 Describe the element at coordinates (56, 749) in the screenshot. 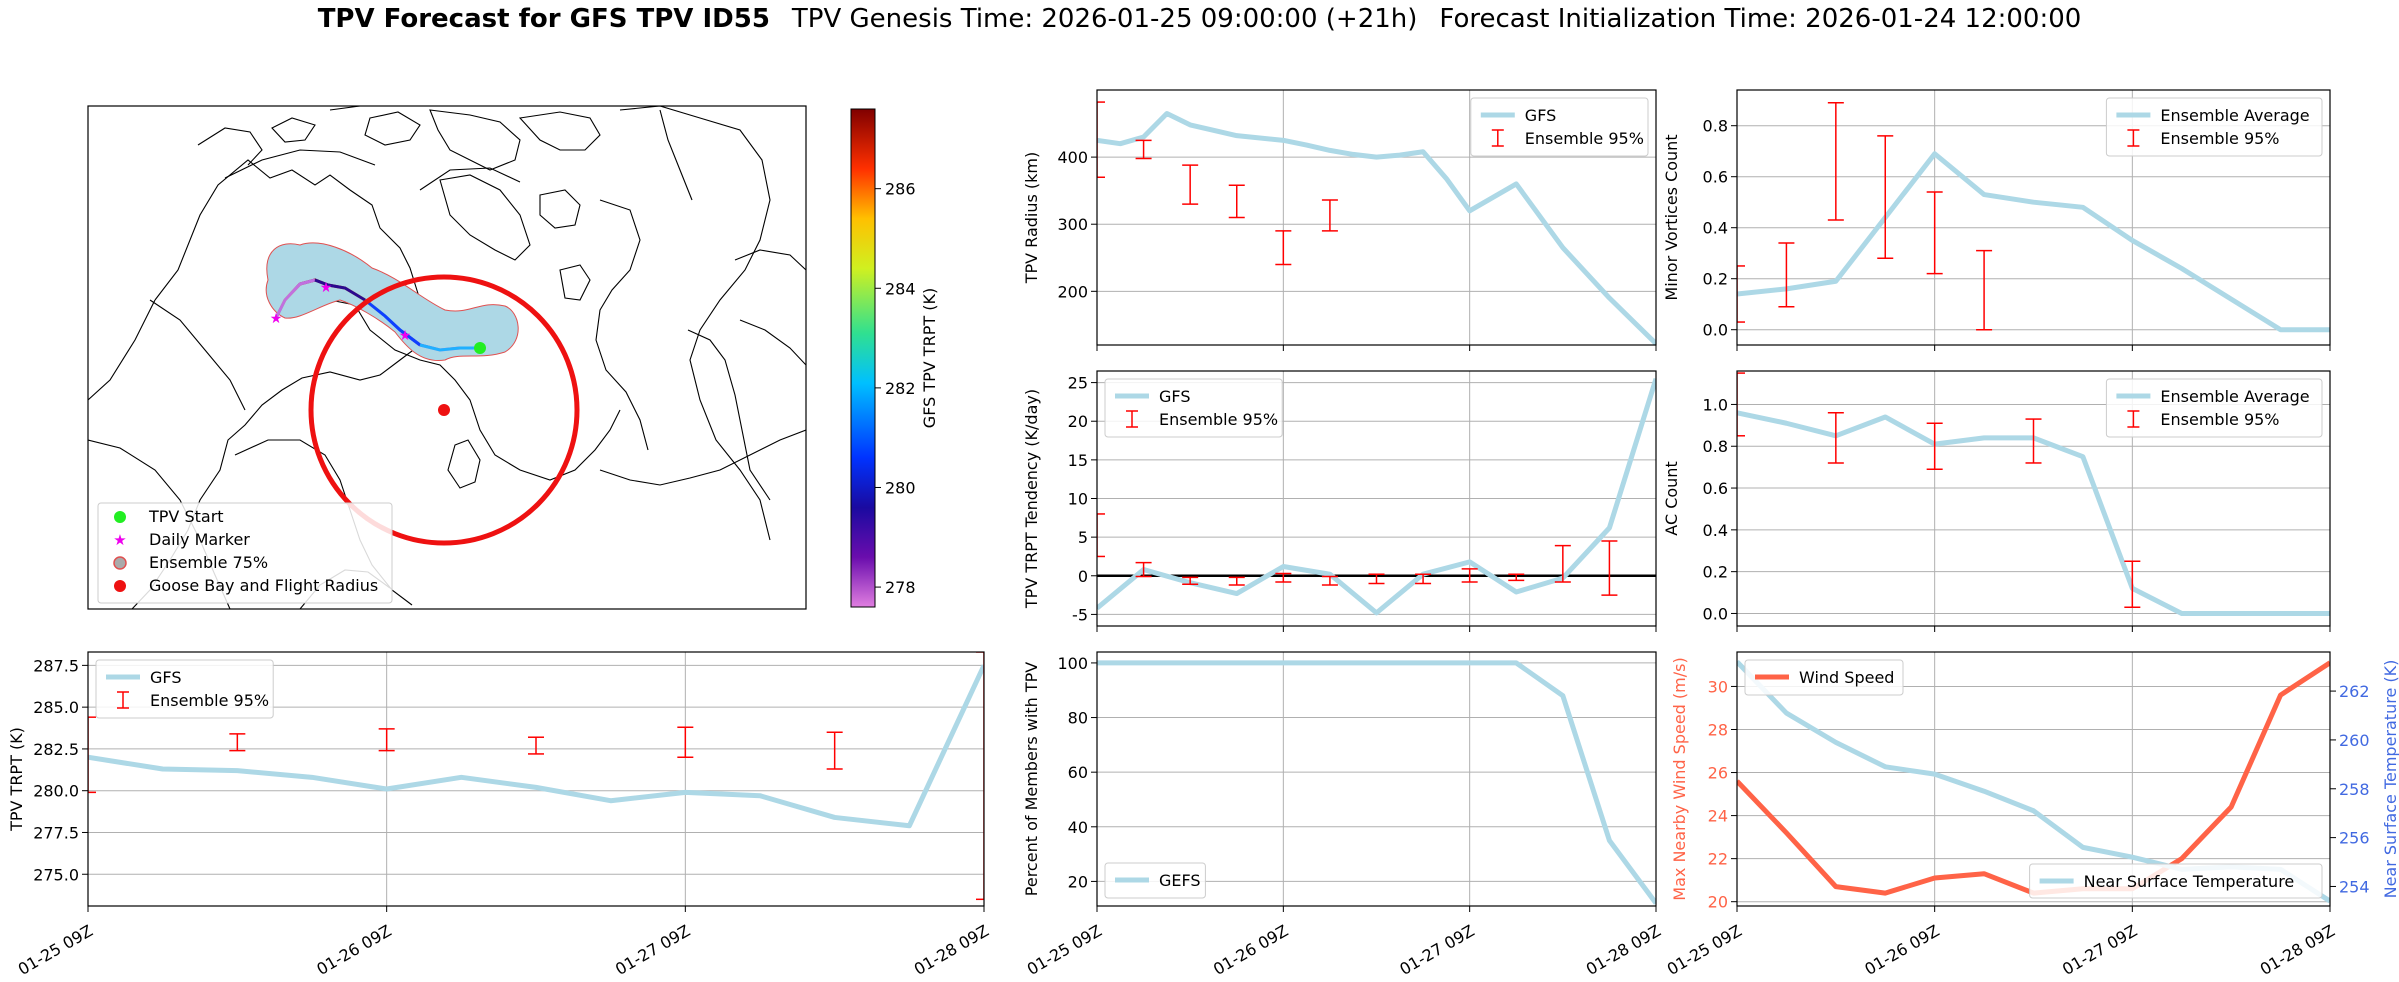

I see `y-tick-label: 282.5` at that location.